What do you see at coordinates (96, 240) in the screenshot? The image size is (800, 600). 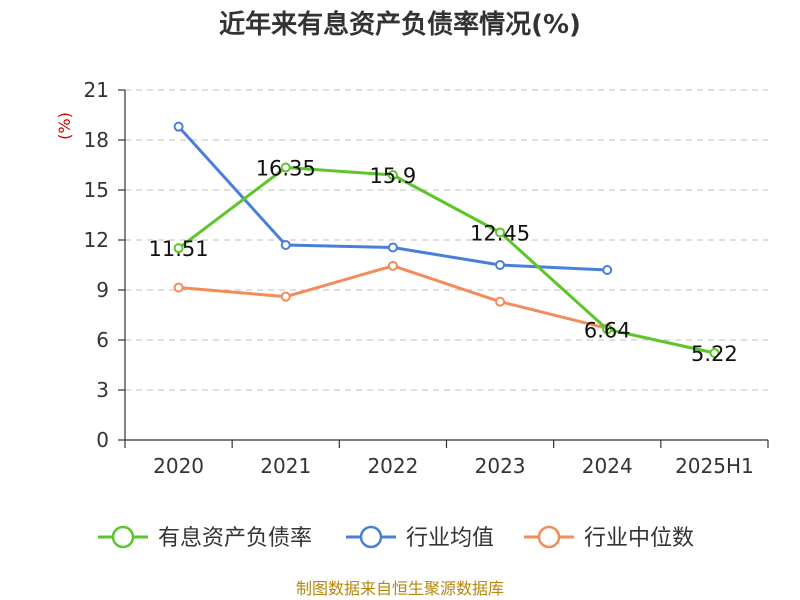 I see `y-tick-label: 12` at bounding box center [96, 240].